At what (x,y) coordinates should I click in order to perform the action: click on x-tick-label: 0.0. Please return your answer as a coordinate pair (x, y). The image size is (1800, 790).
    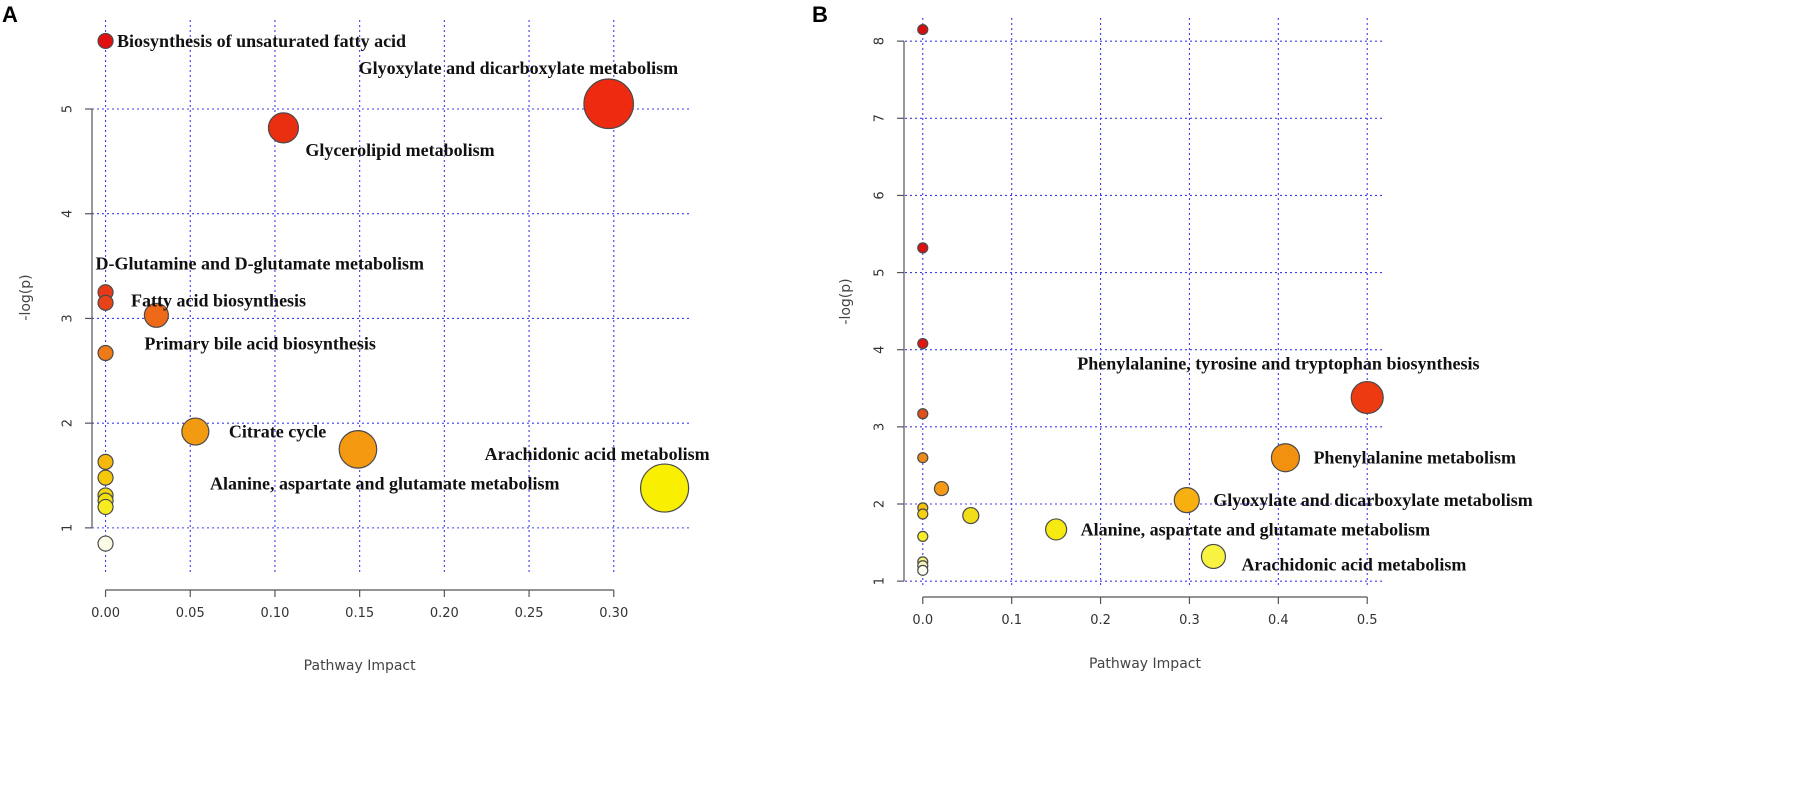
    Looking at the image, I should click on (922, 620).